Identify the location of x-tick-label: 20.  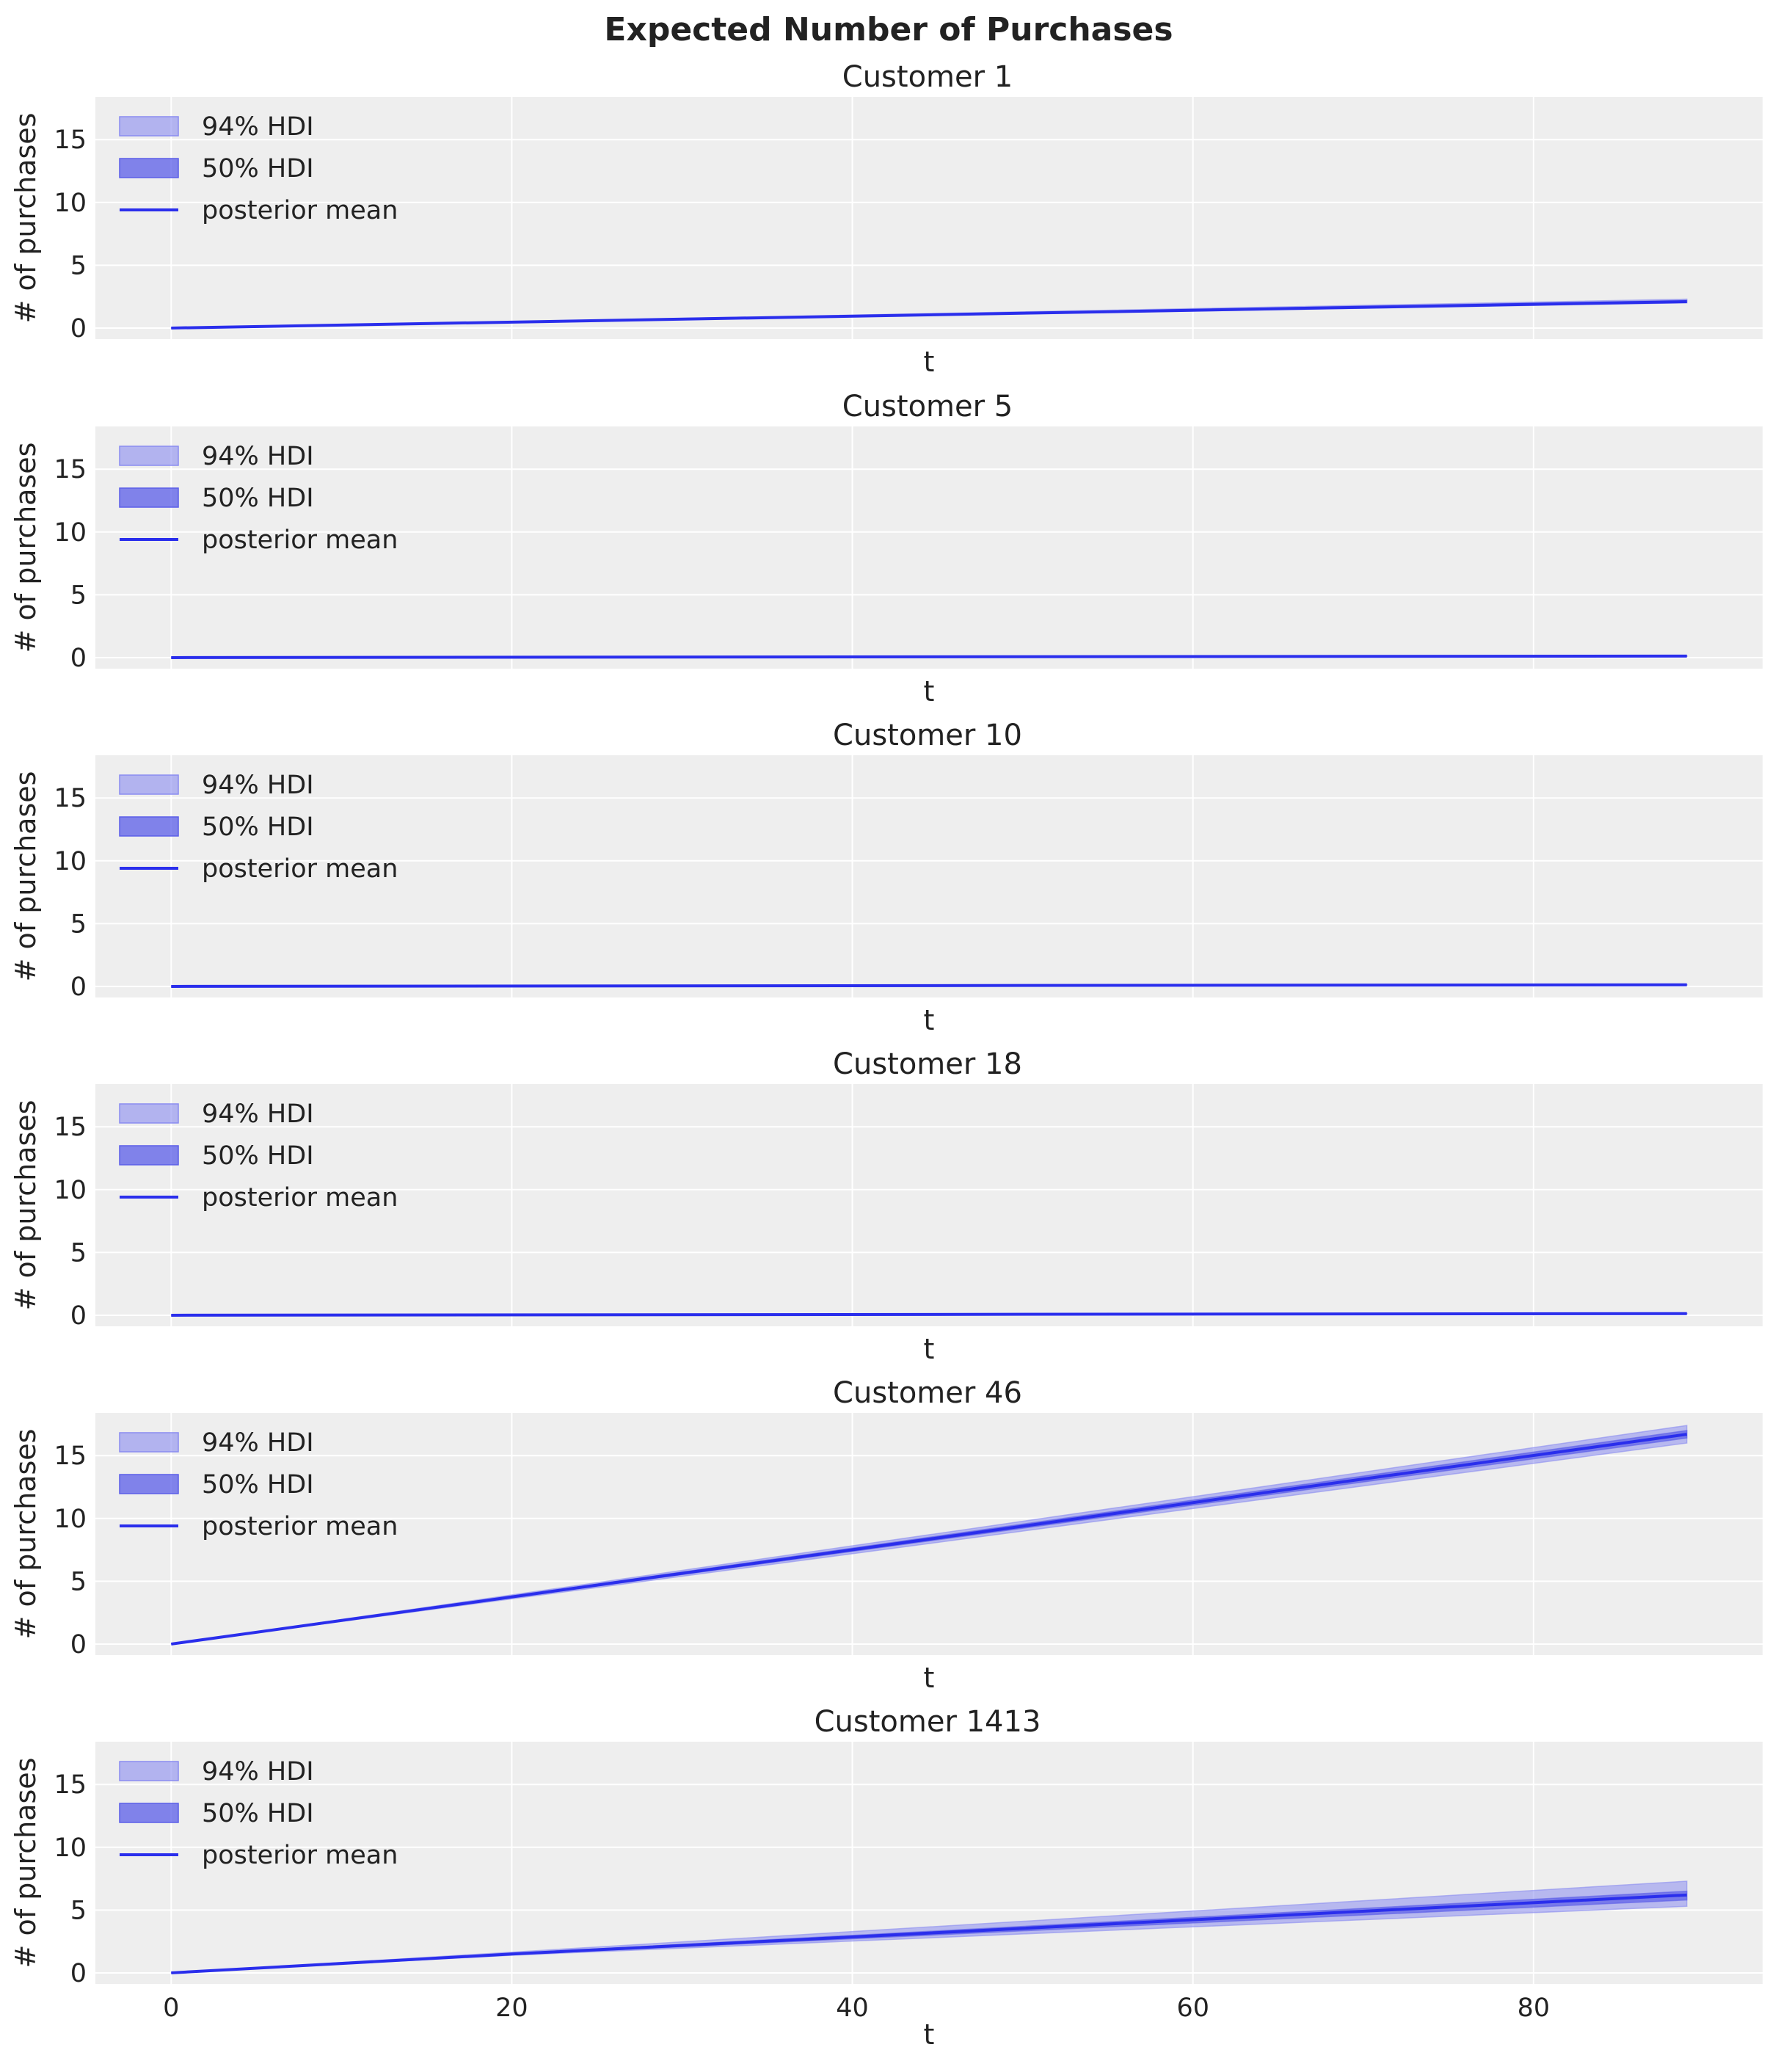
(511, 2008).